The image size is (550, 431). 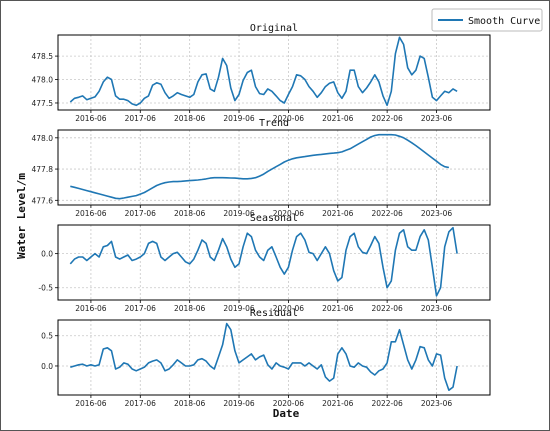 What do you see at coordinates (45, 288) in the screenshot?
I see `y-tick-label: -0.5` at bounding box center [45, 288].